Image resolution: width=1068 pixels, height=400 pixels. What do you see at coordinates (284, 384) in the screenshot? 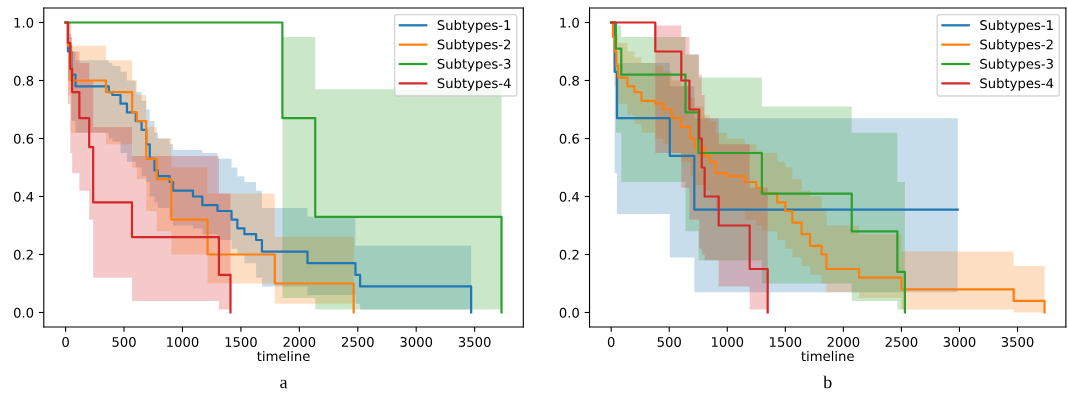
I see `text: a` at bounding box center [284, 384].